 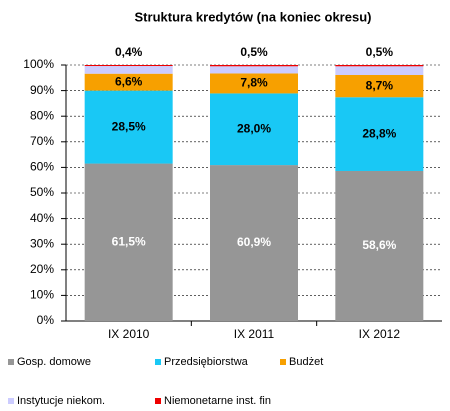 What do you see at coordinates (42, 218) in the screenshot?
I see `y-tick-label: 40%` at bounding box center [42, 218].